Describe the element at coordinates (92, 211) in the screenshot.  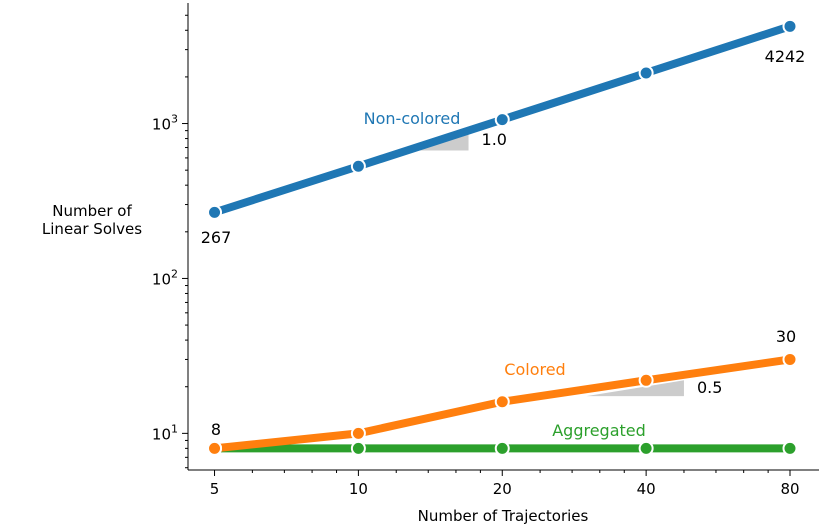
I see `y-axis-title-line-1: Number of` at that location.